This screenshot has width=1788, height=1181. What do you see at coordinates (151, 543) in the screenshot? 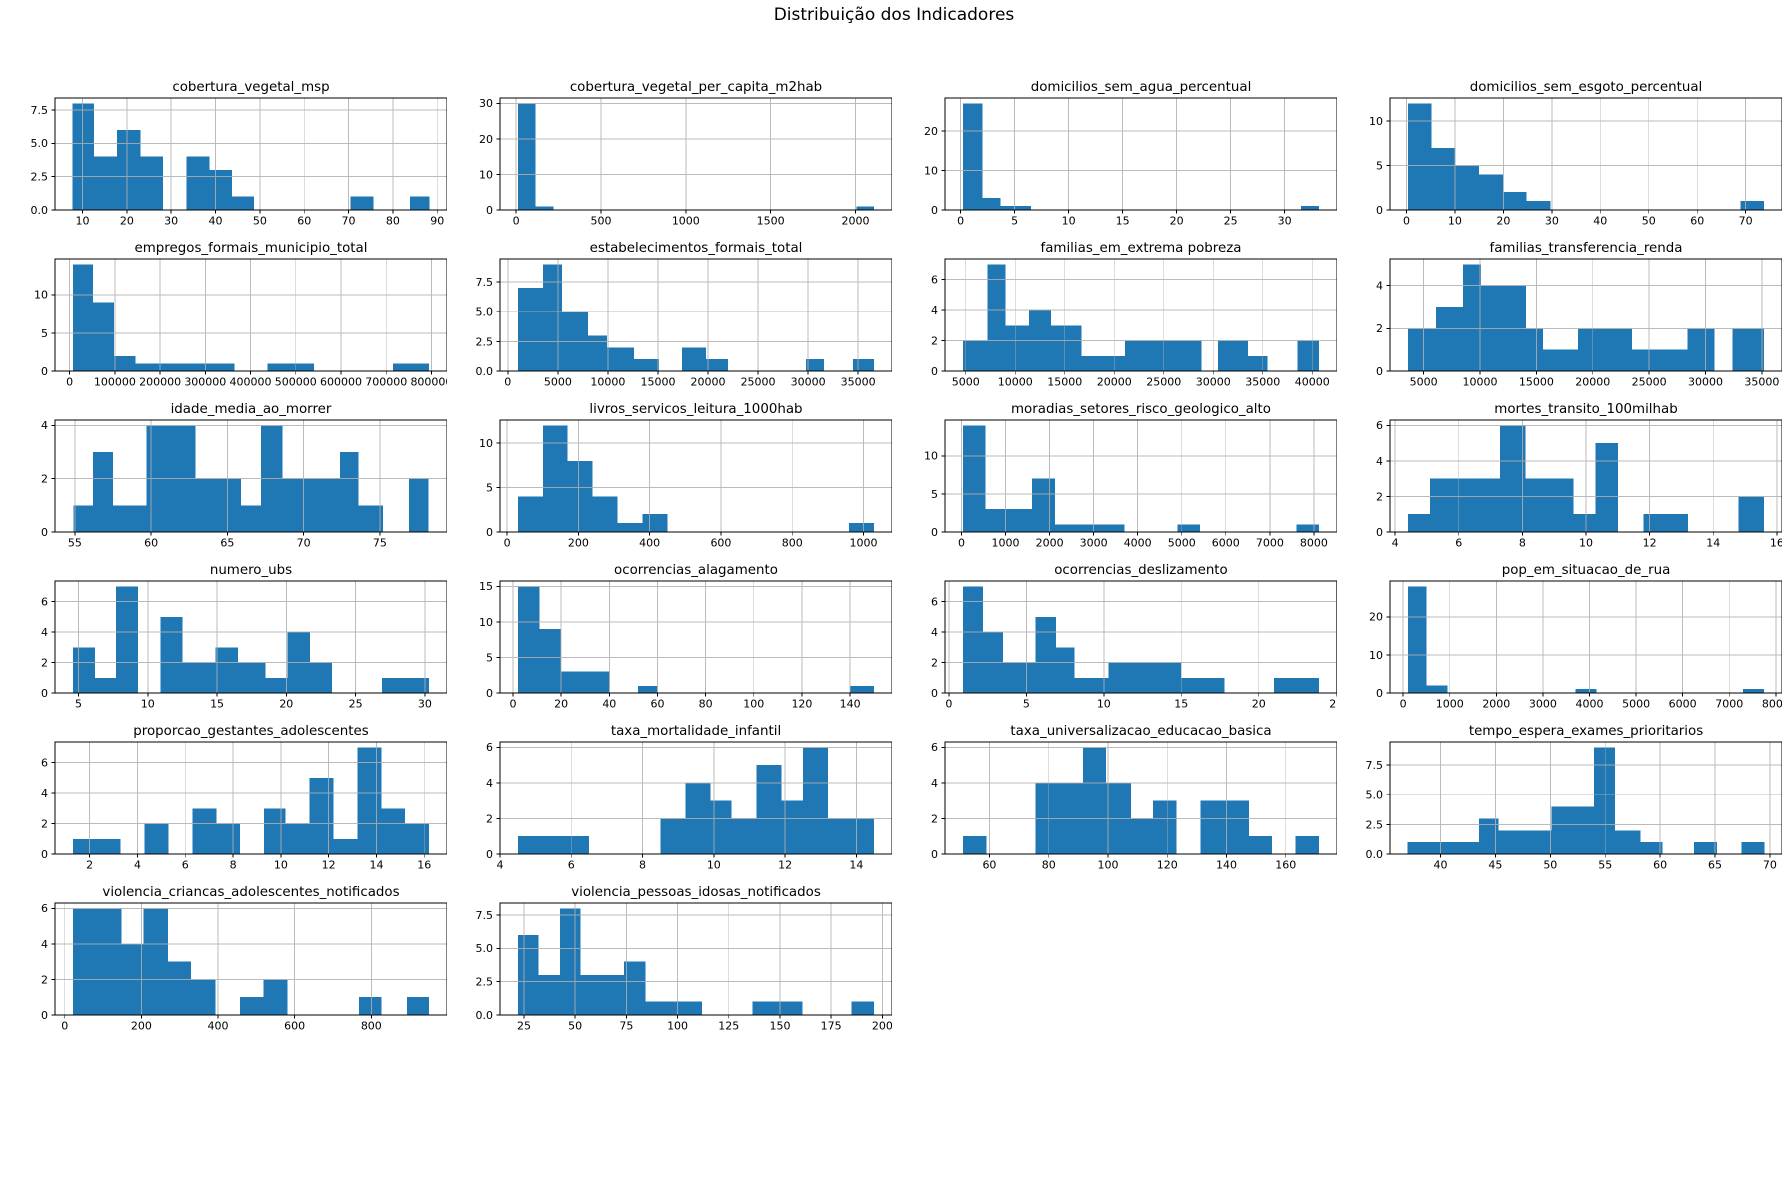
I see `x-tick-label: 60` at bounding box center [151, 543].